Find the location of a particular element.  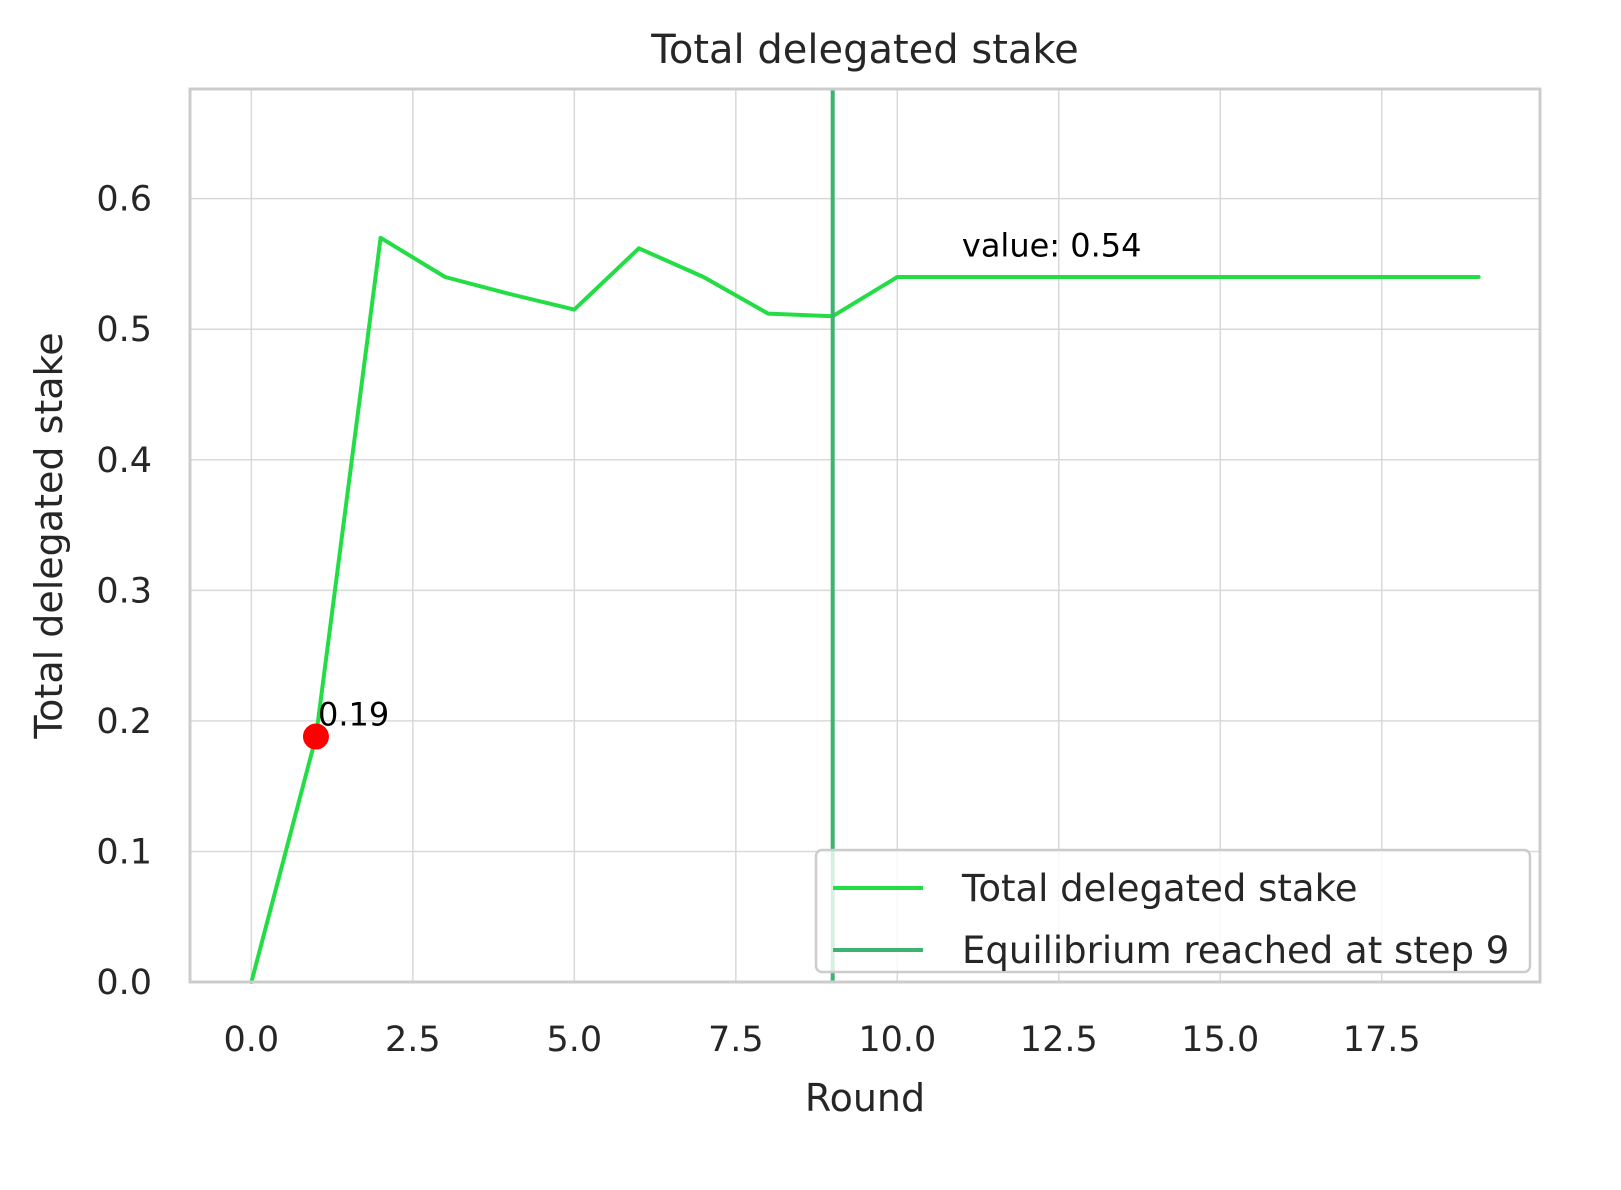

point-annotation-0: 0.19 is located at coordinates (353, 715).